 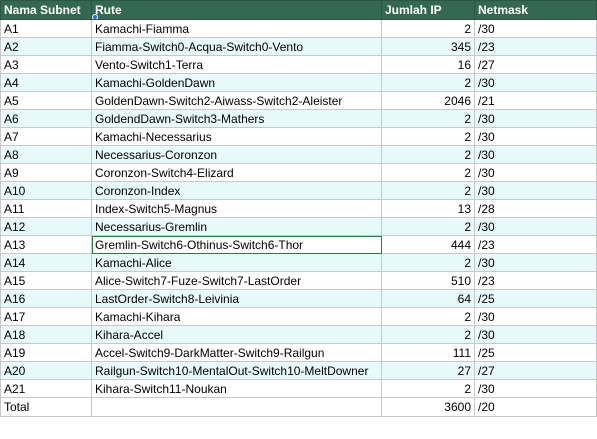 I want to click on route-cell: Kamachi-GoldenDawn, so click(x=236, y=82).